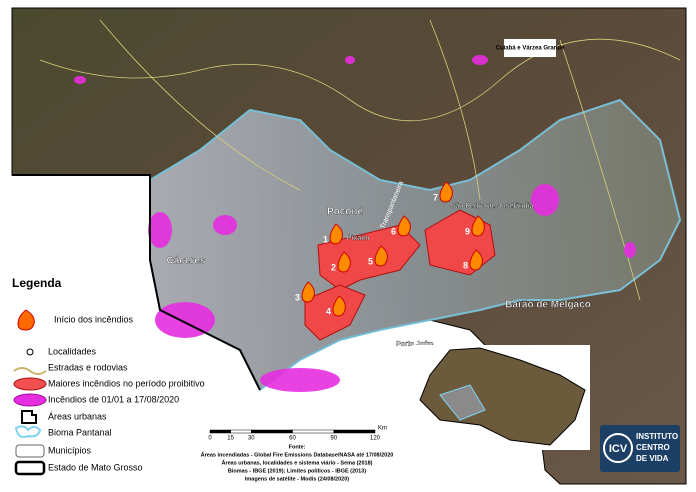 The width and height of the screenshot is (696, 492). I want to click on place-label: São Pedro de Joselândia, so click(492, 206).